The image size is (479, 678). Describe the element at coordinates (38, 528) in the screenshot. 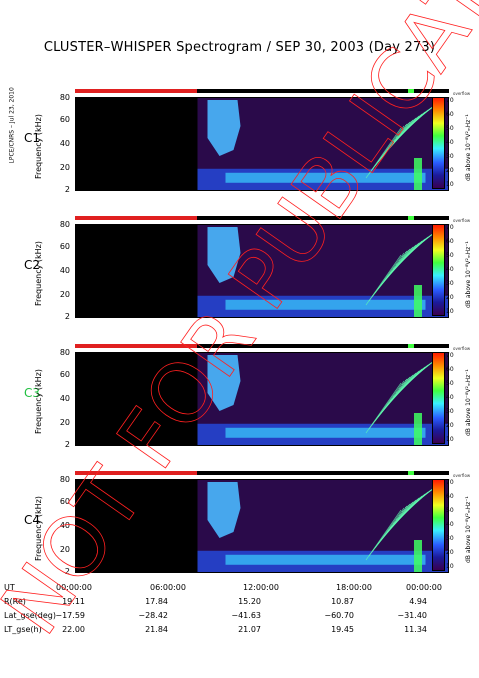

I see `y-axis-label: Frequency (kHz)` at that location.